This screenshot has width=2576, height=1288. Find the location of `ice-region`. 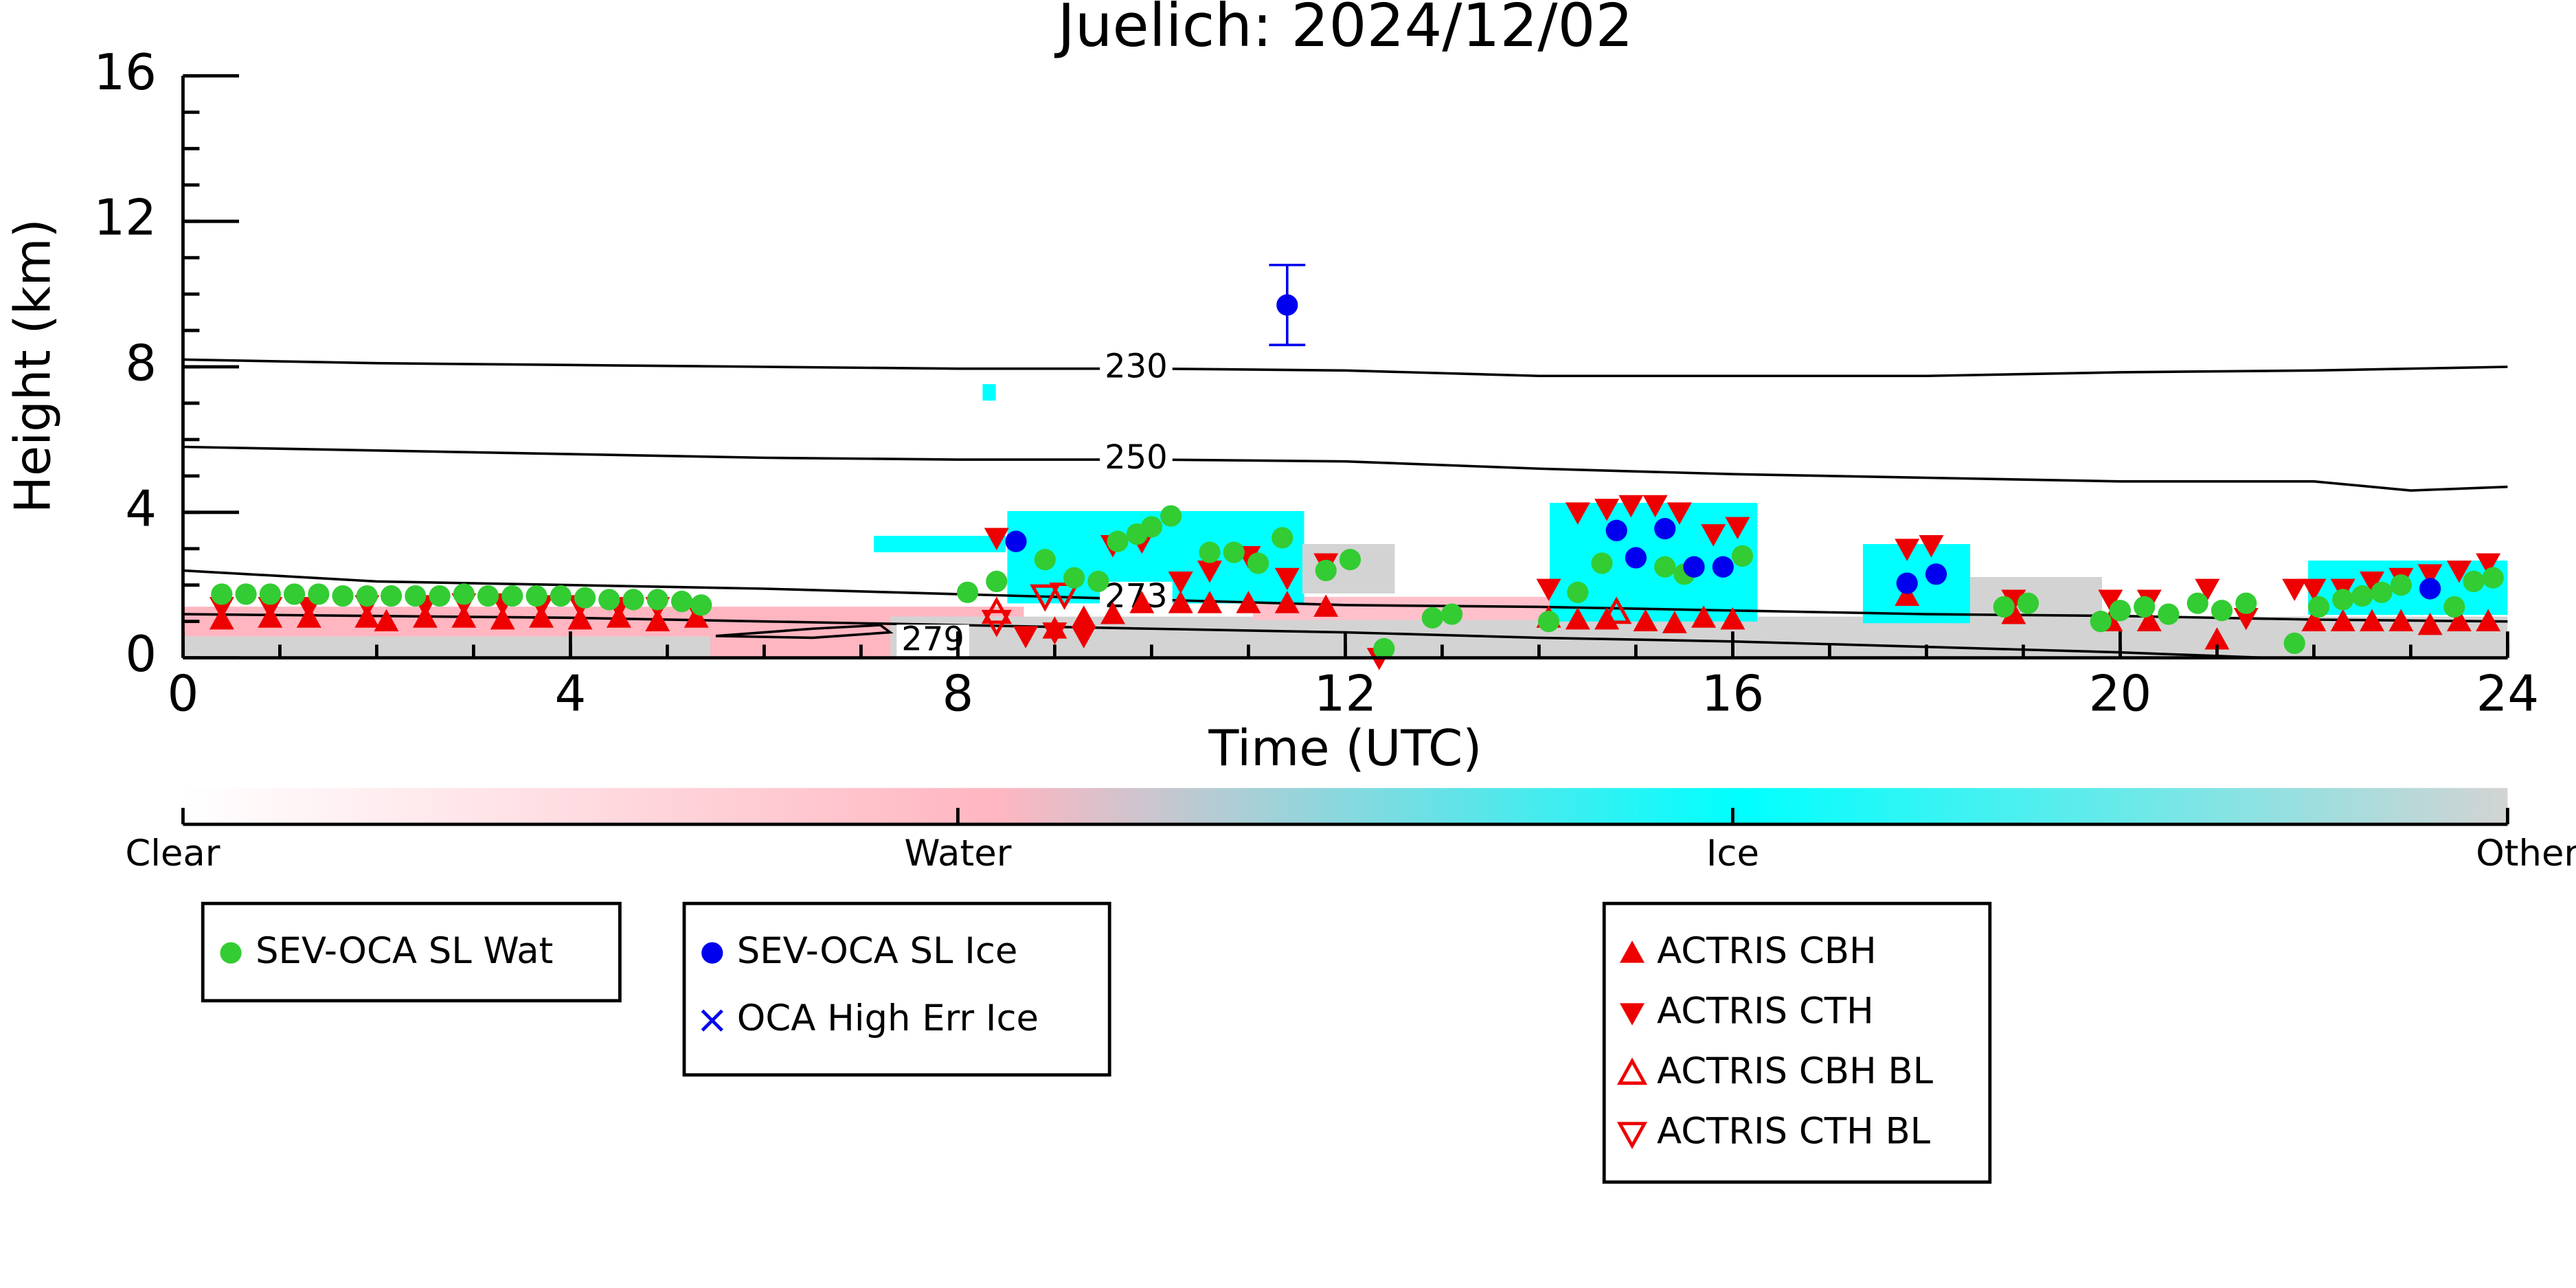

ice-region is located at coordinates (940, 544).